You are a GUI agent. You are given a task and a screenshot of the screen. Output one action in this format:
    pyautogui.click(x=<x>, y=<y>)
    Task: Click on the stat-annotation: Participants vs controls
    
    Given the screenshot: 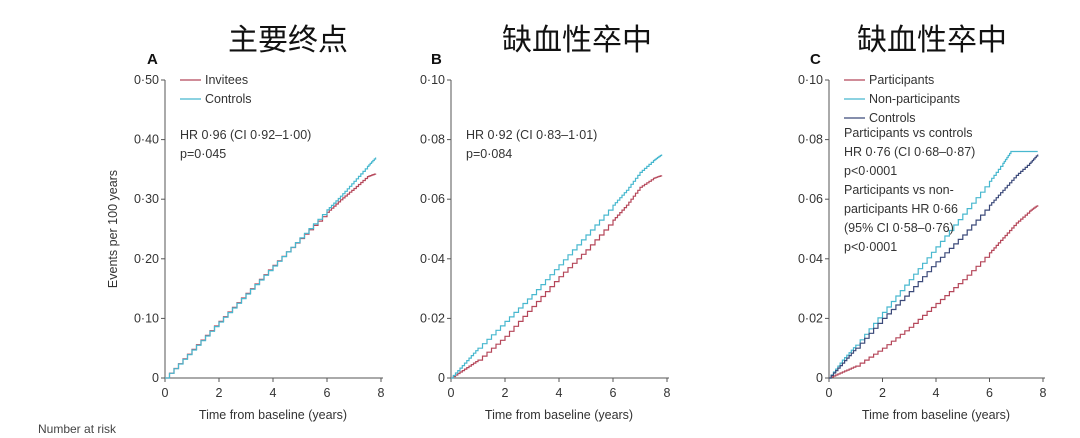 What is the action you would take?
    pyautogui.click(x=908, y=133)
    